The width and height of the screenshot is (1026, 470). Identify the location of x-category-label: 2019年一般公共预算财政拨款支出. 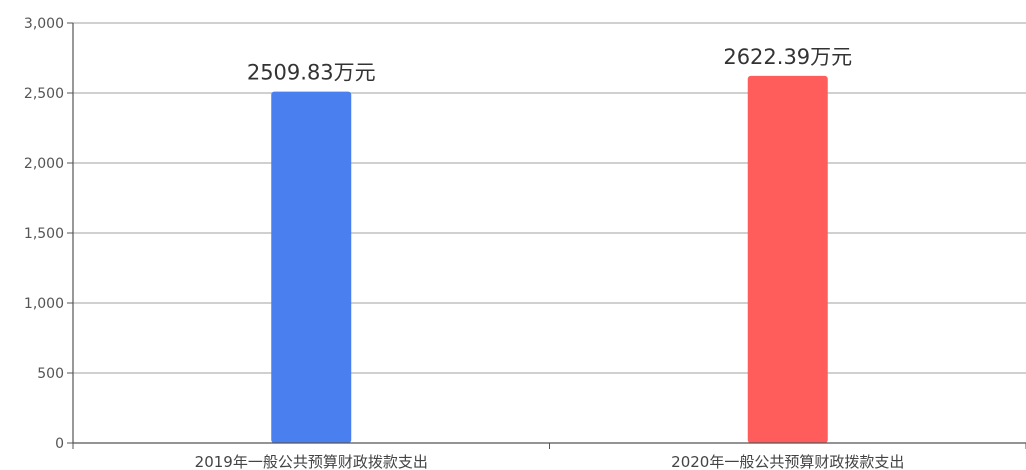
(311, 461).